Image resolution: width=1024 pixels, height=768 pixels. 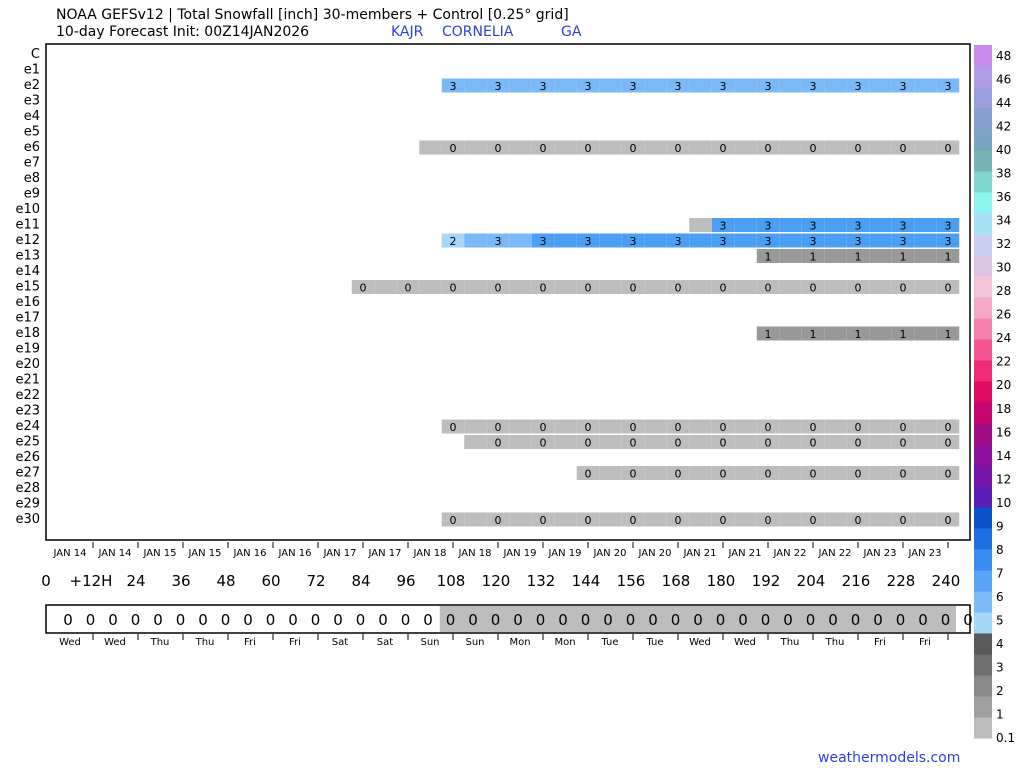 I want to click on member-label: e8, so click(x=32, y=178).